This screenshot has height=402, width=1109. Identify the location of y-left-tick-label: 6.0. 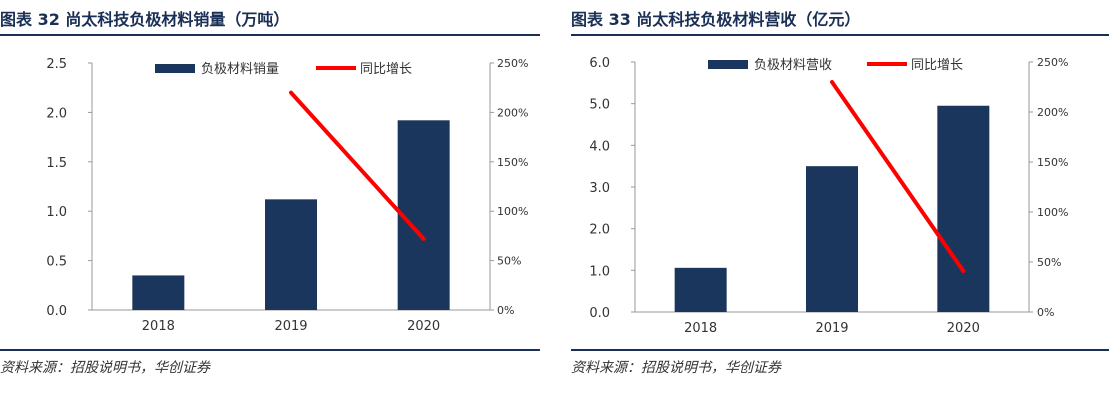
(599, 63).